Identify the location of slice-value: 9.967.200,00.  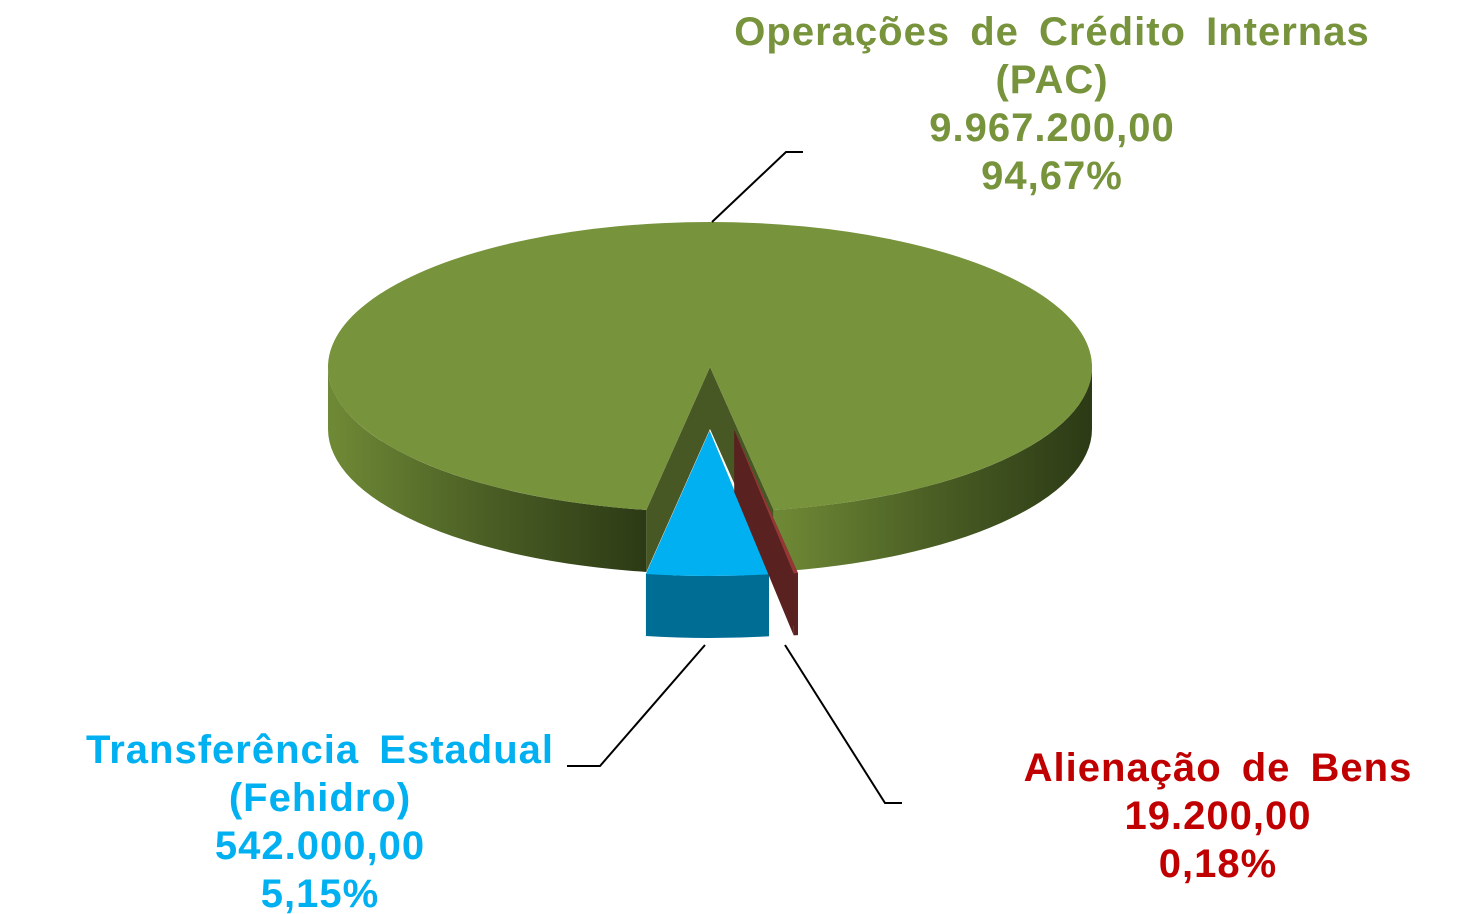
(1052, 128).